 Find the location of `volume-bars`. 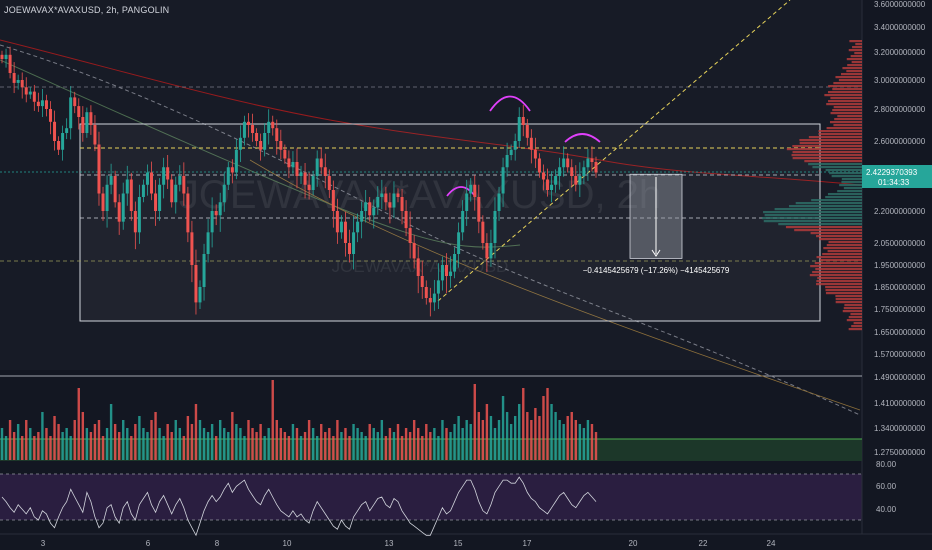

volume-bars is located at coordinates (299, 420).